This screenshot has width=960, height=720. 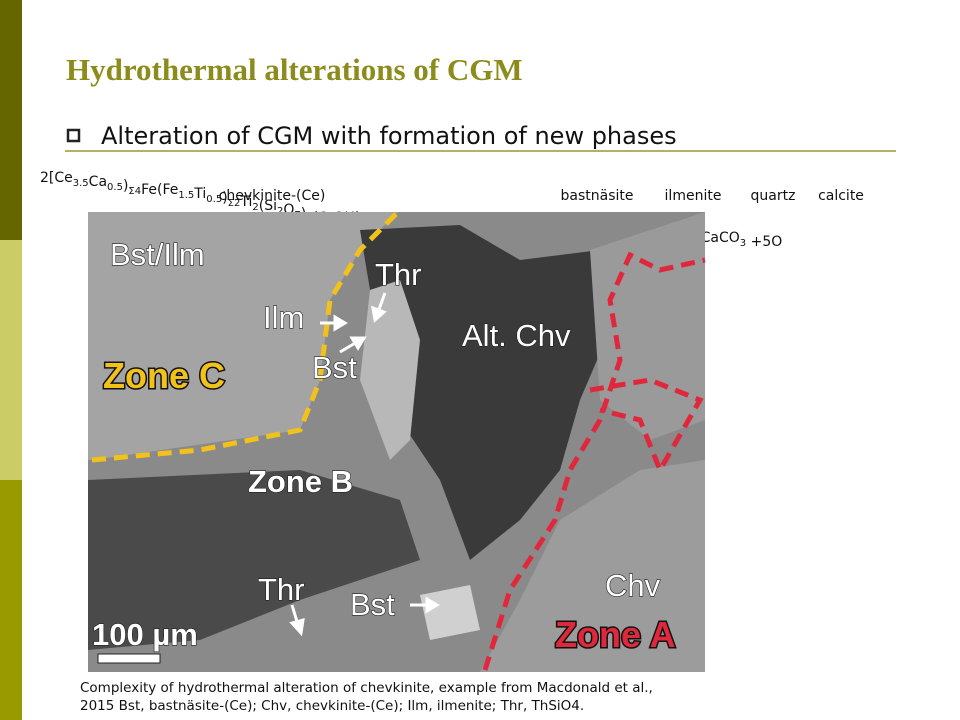 What do you see at coordinates (597, 196) in the screenshot?
I see `equation-label: bastnäsite` at bounding box center [597, 196].